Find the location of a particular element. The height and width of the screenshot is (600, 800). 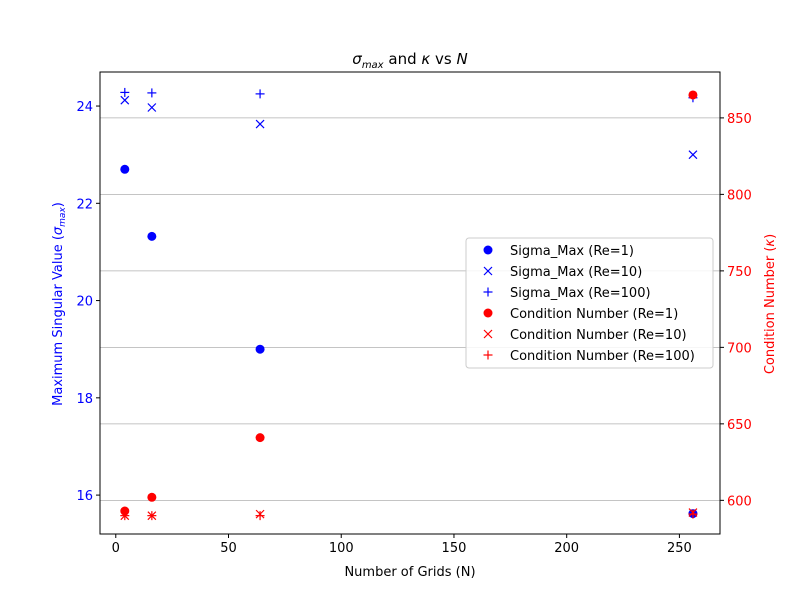

legend-label: Sigma_Max (Re=1) is located at coordinates (572, 251).